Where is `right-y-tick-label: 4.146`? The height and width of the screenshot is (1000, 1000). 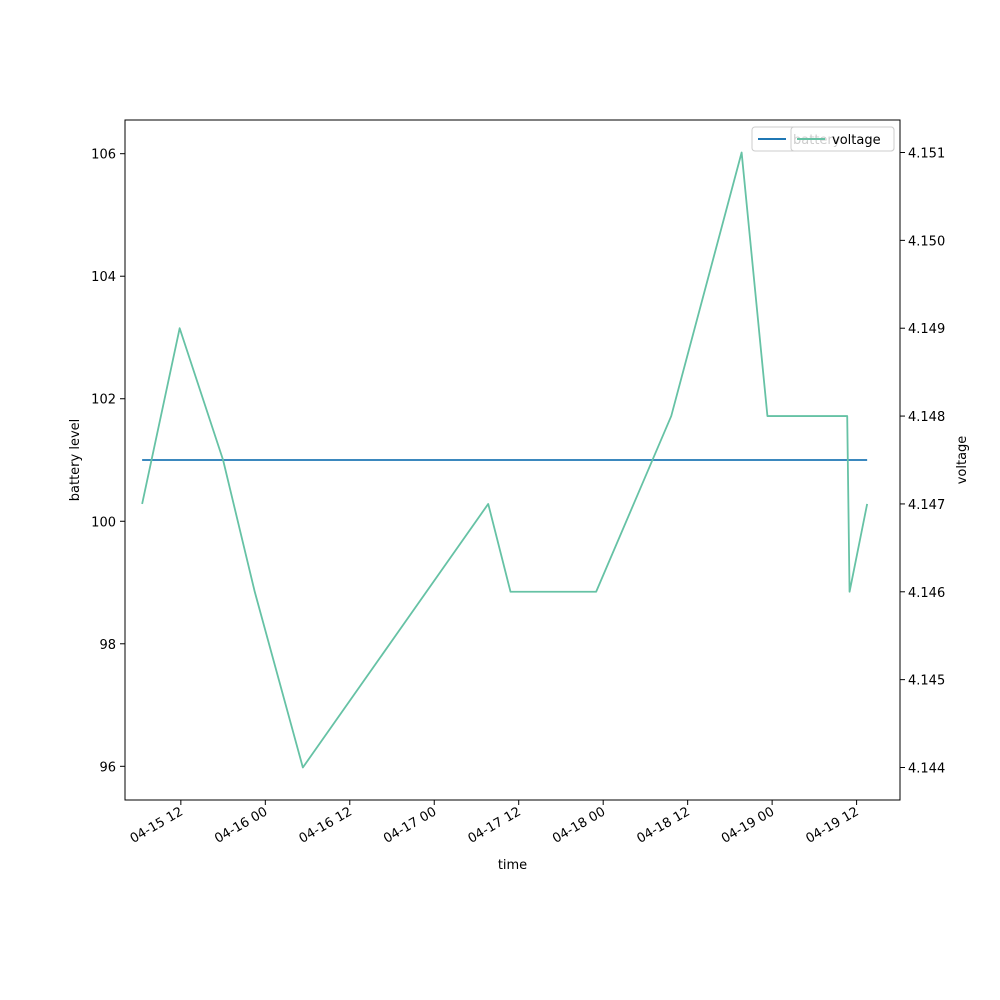 right-y-tick-label: 4.146 is located at coordinates (926, 593).